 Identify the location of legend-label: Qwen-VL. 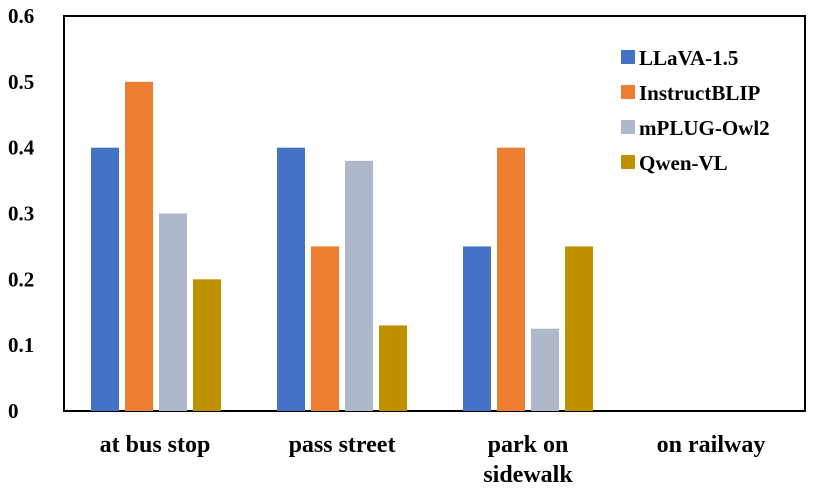
(683, 163).